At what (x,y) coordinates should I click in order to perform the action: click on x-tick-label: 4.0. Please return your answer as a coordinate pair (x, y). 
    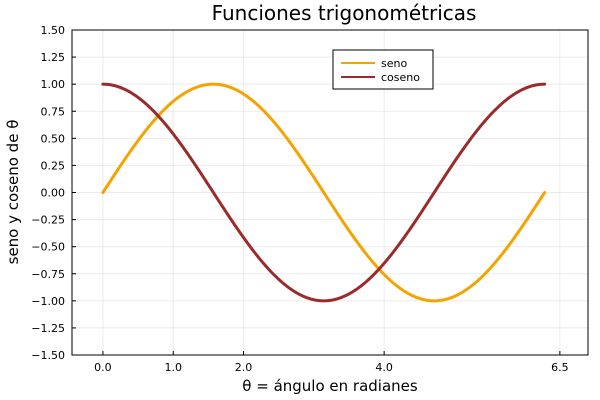
    Looking at the image, I should click on (384, 367).